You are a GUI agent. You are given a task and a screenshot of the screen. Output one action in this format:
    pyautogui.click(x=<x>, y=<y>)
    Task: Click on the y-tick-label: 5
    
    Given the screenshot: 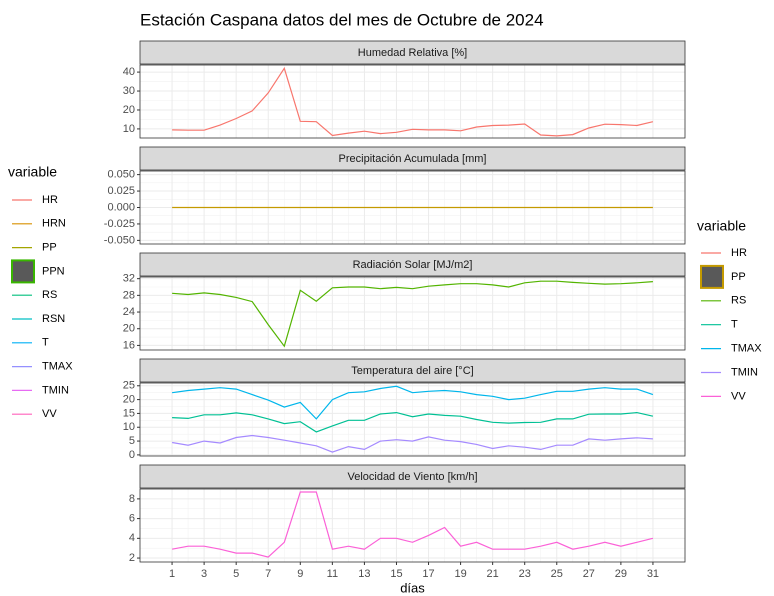 What is the action you would take?
    pyautogui.click(x=132, y=441)
    